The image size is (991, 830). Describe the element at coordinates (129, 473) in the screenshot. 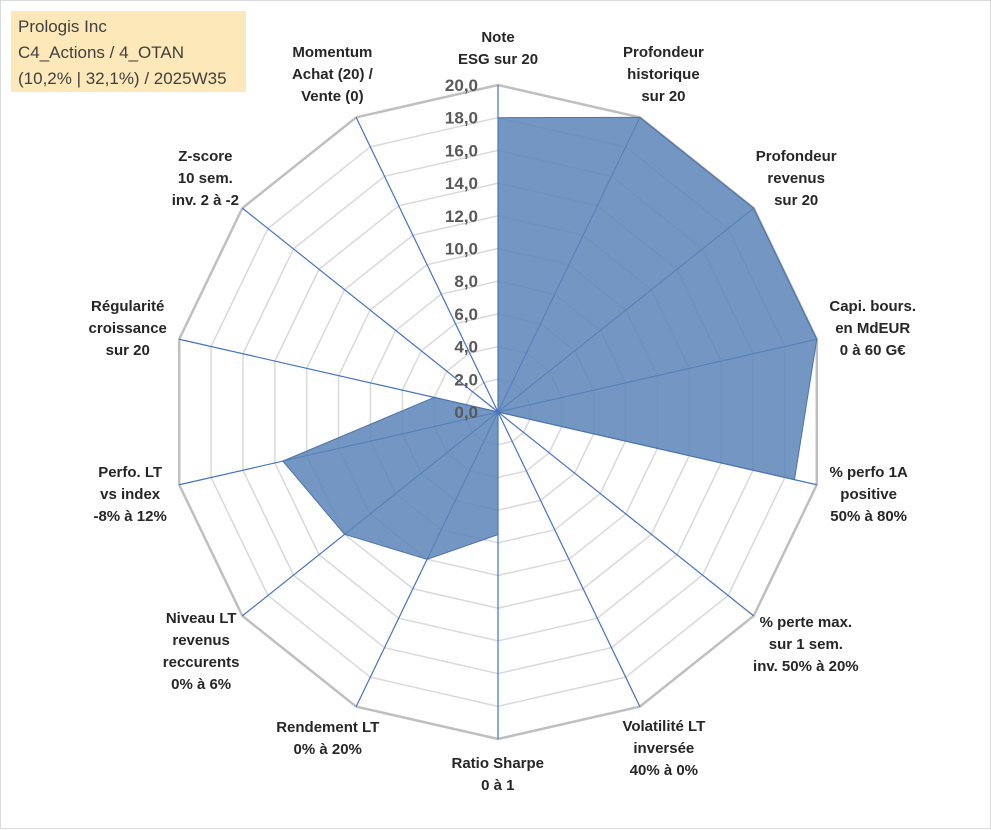

I see `axis-label-line: Perfo. LT` at that location.